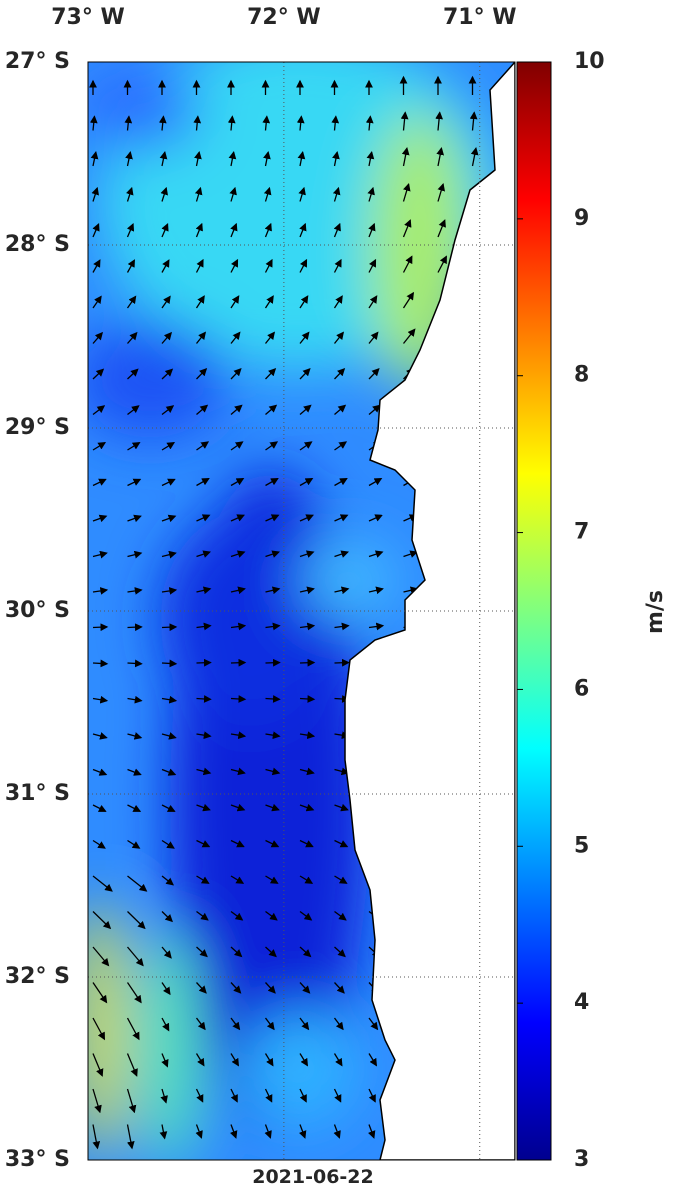 The image size is (692, 1193). I want to click on colorbar-tick-label: 3, so click(581, 1159).